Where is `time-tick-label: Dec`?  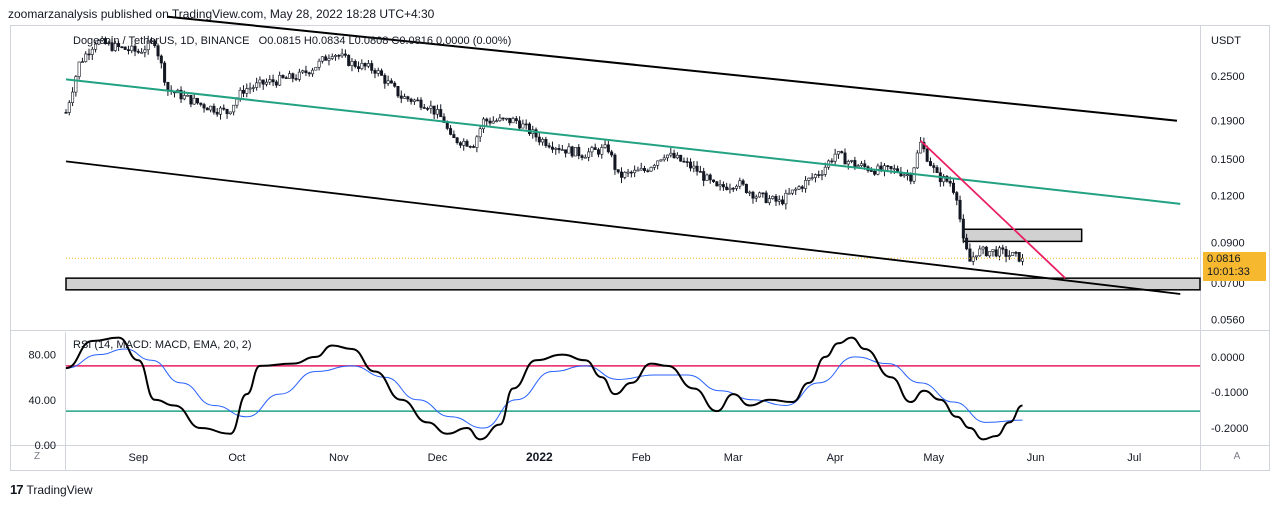
time-tick-label: Dec is located at coordinates (438, 458).